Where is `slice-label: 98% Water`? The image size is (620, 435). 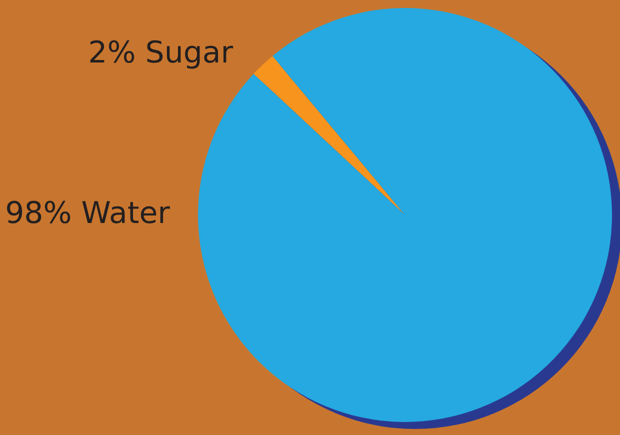
slice-label: 98% Water is located at coordinates (88, 213).